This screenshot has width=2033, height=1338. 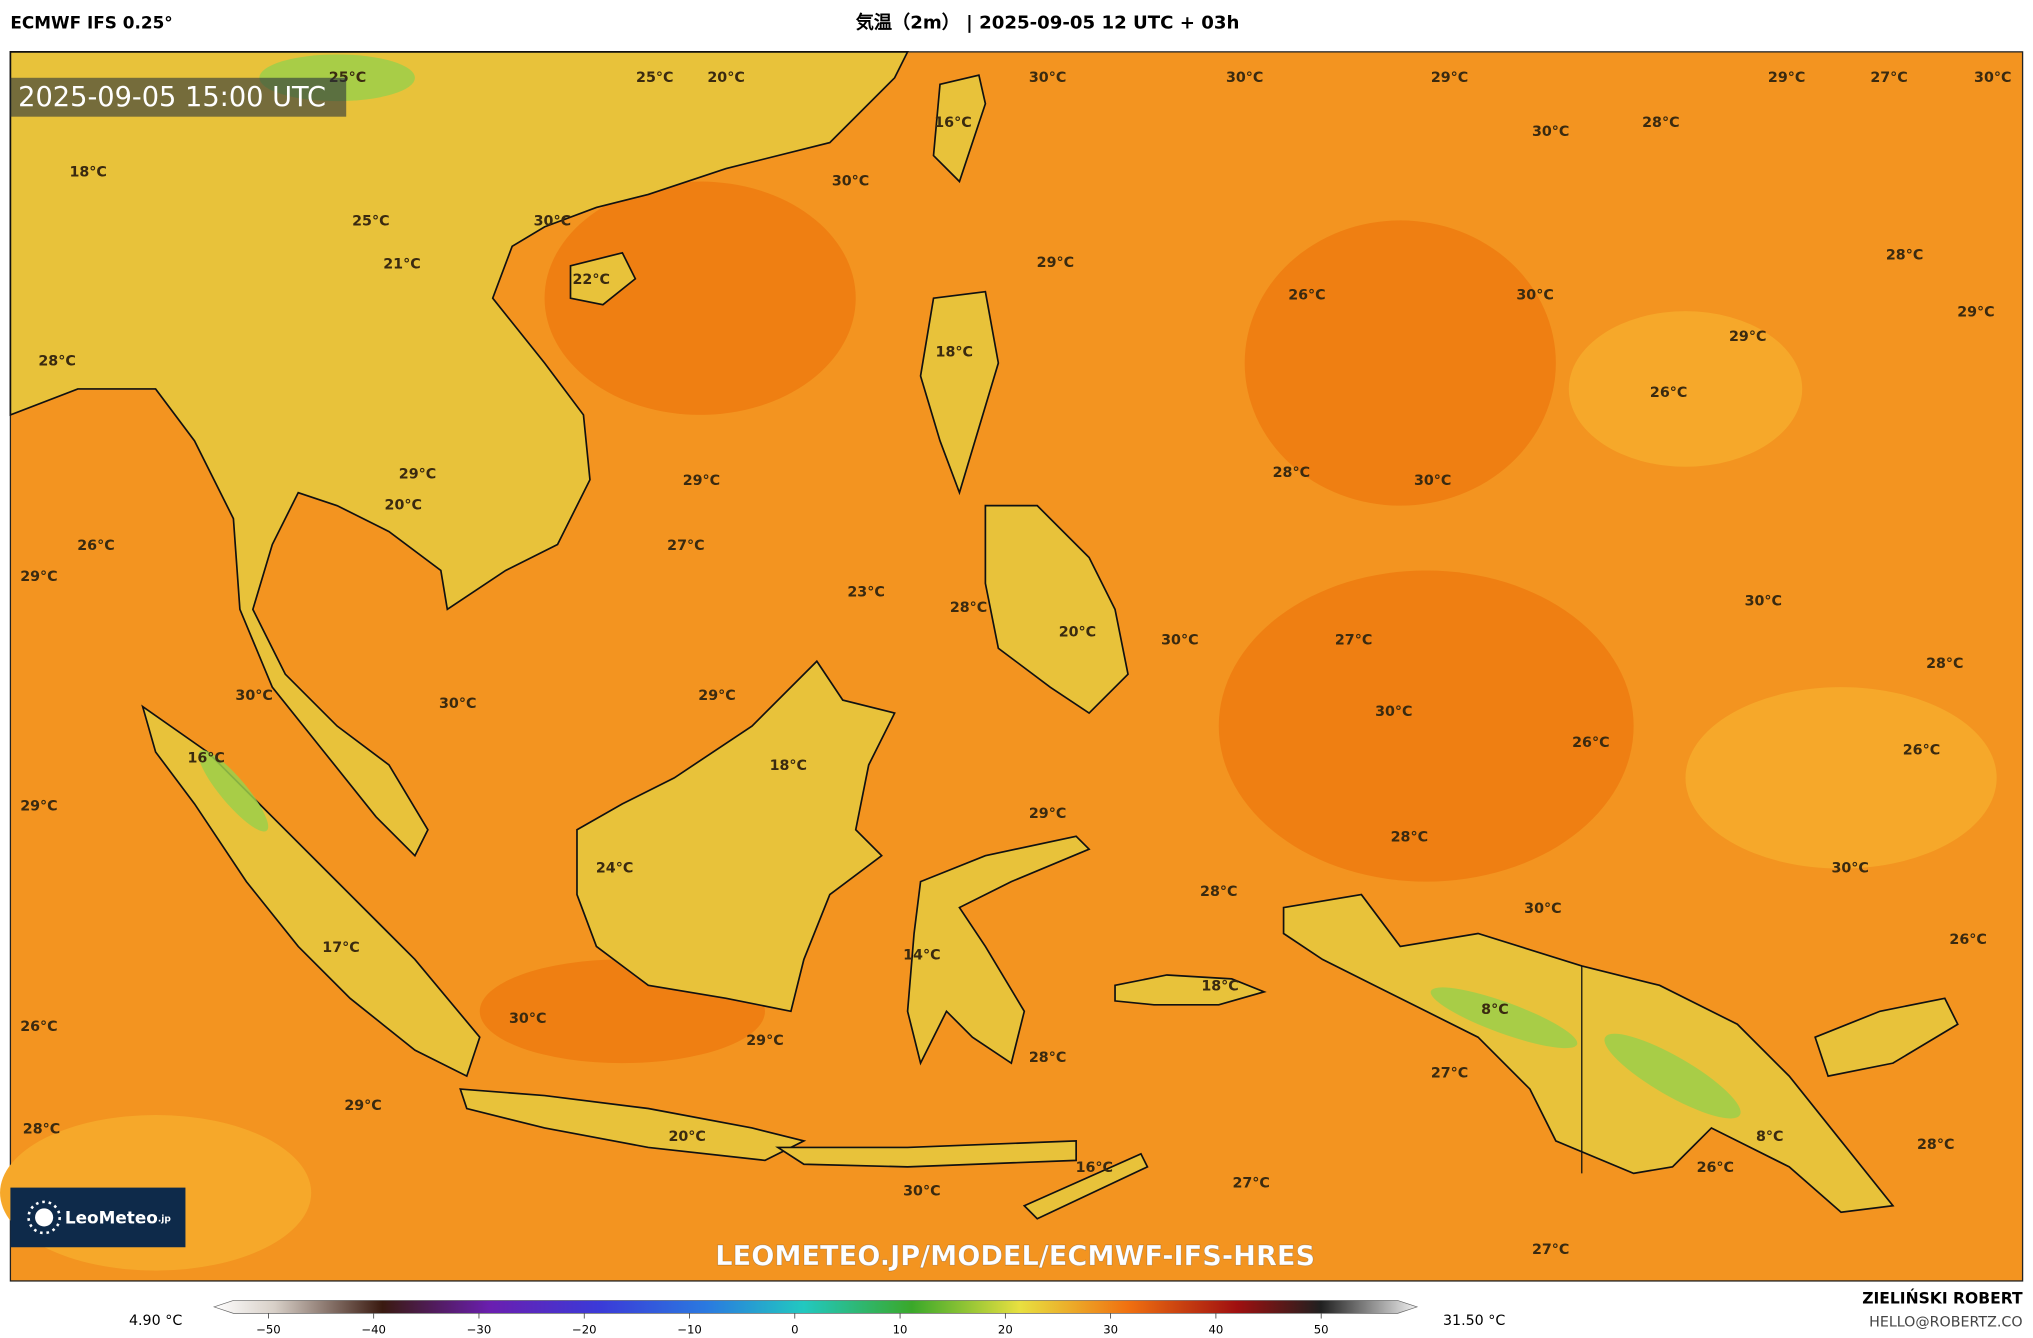 I want to click on logo-text: LeoMeteo.jp, so click(x=118, y=1218).